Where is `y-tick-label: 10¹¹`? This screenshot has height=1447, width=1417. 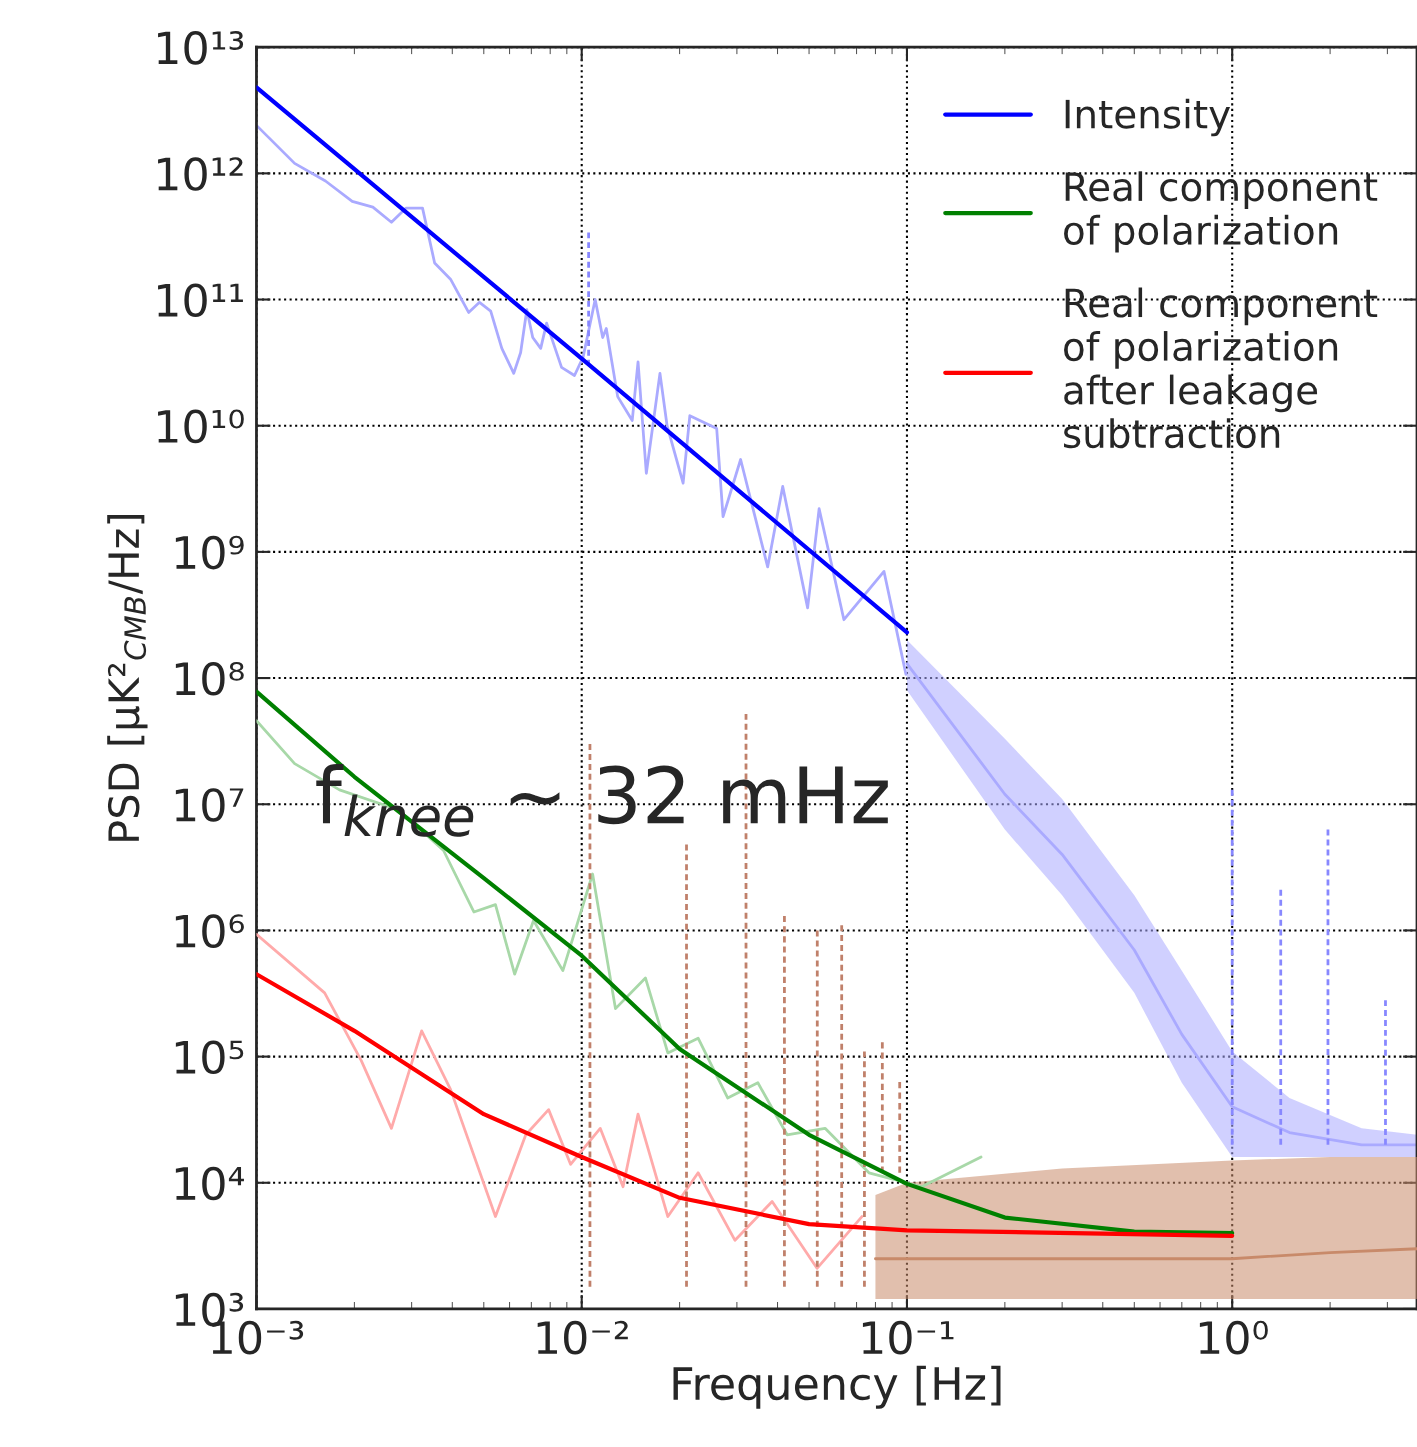
y-tick-label: 10¹¹ is located at coordinates (200, 300).